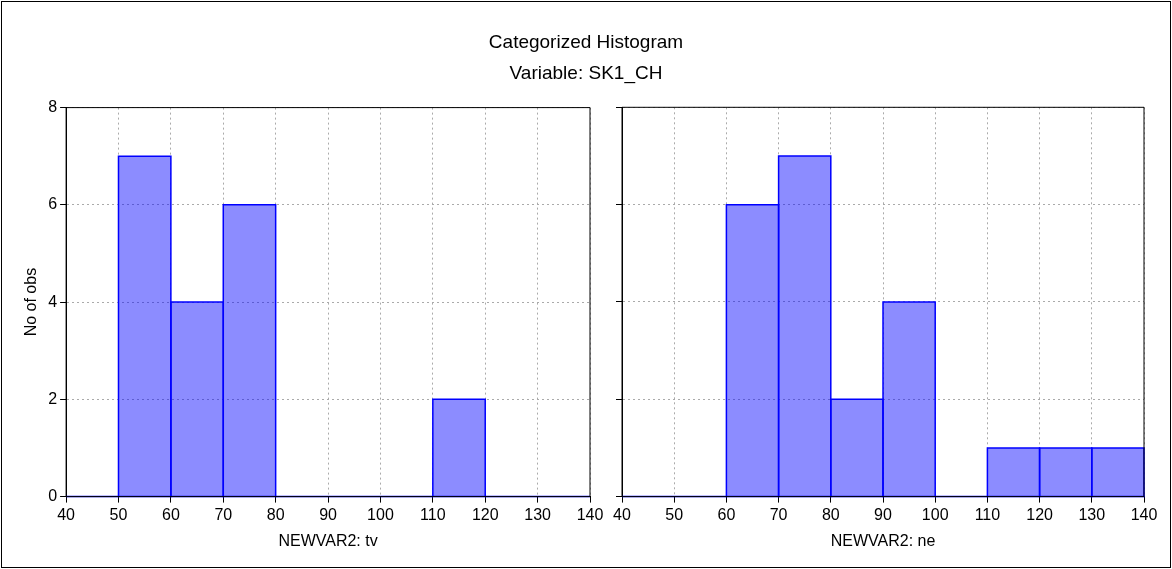  I want to click on y-axis-title: No of obs, so click(31, 302).